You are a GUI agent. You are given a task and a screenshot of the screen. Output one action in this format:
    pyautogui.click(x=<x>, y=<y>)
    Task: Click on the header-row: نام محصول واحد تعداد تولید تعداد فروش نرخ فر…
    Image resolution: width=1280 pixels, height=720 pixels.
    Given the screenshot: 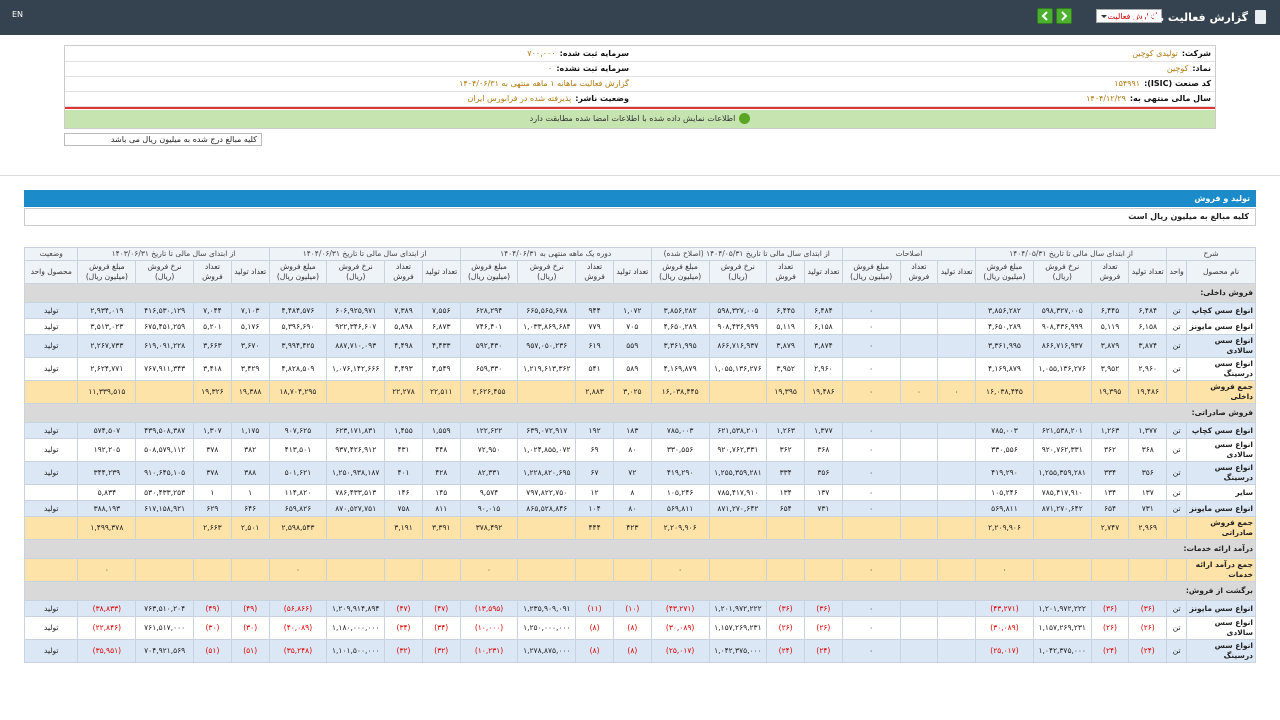 What is the action you would take?
    pyautogui.click(x=639, y=272)
    